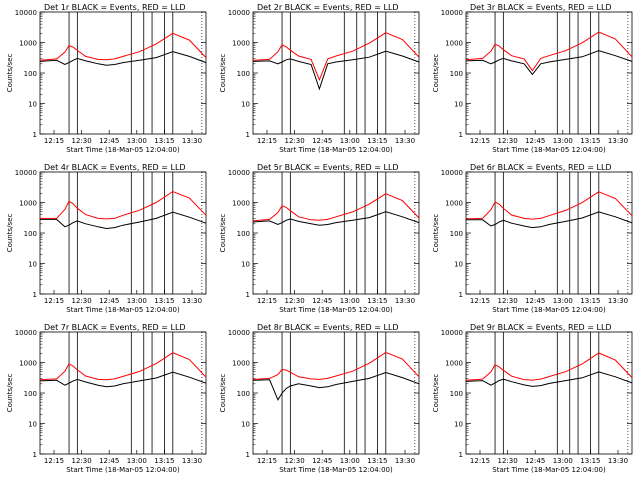 Image resolution: width=640 pixels, height=480 pixels. What do you see at coordinates (541, 327) in the screenshot?
I see `panel-title: Det 9r BLACK = Events, RED = LLD` at bounding box center [541, 327].